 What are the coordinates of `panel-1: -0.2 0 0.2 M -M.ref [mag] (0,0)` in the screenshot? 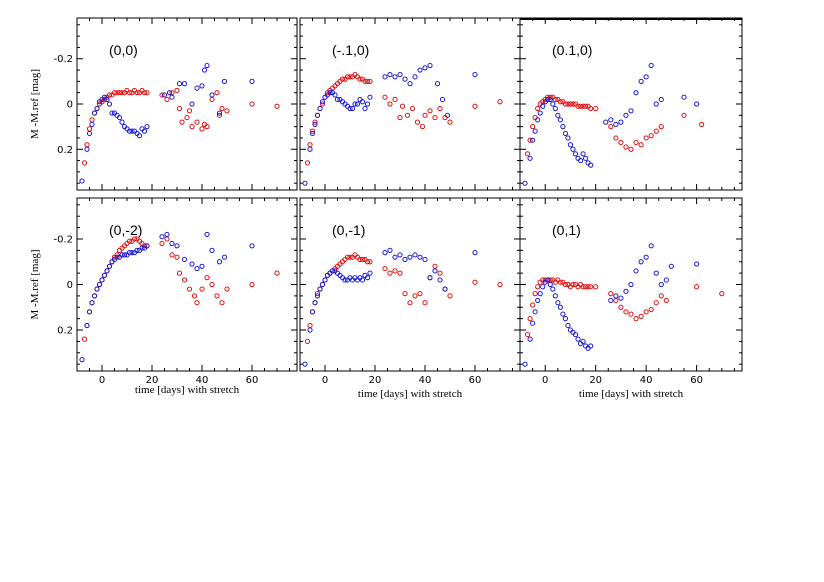 It's located at (163, 104).